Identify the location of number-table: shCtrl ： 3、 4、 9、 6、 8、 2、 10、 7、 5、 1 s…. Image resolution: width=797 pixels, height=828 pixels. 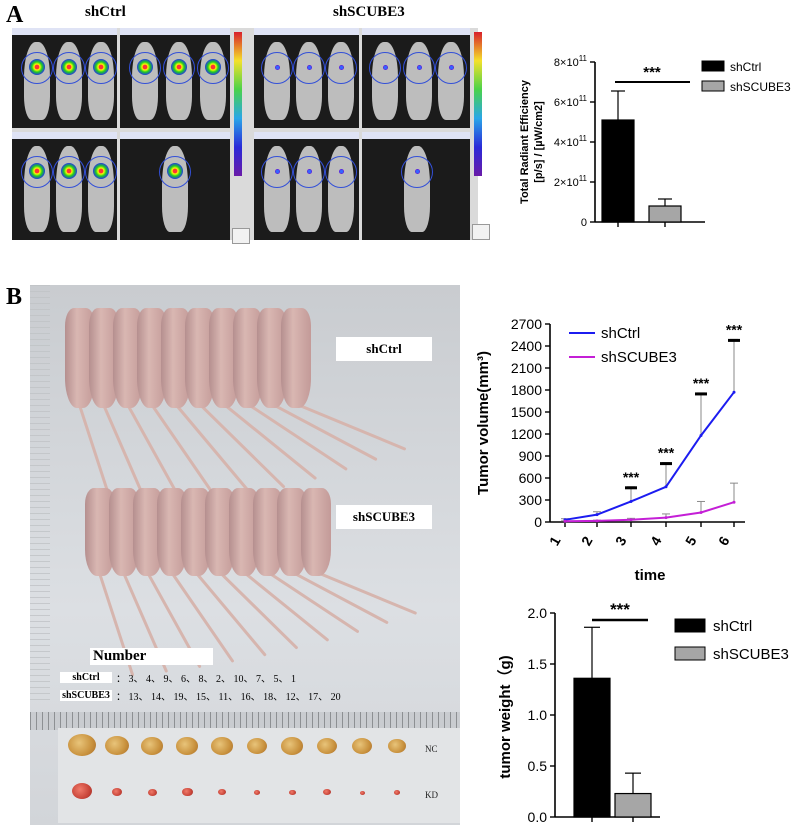
(210, 686).